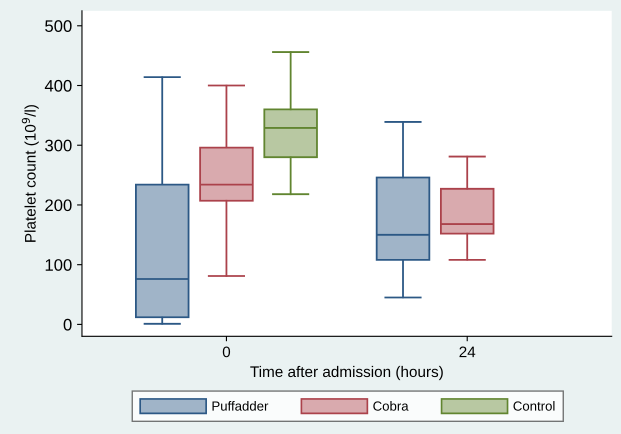 This screenshot has width=621, height=434. What do you see at coordinates (59, 265) in the screenshot?
I see `y-tick-label: 100` at bounding box center [59, 265].